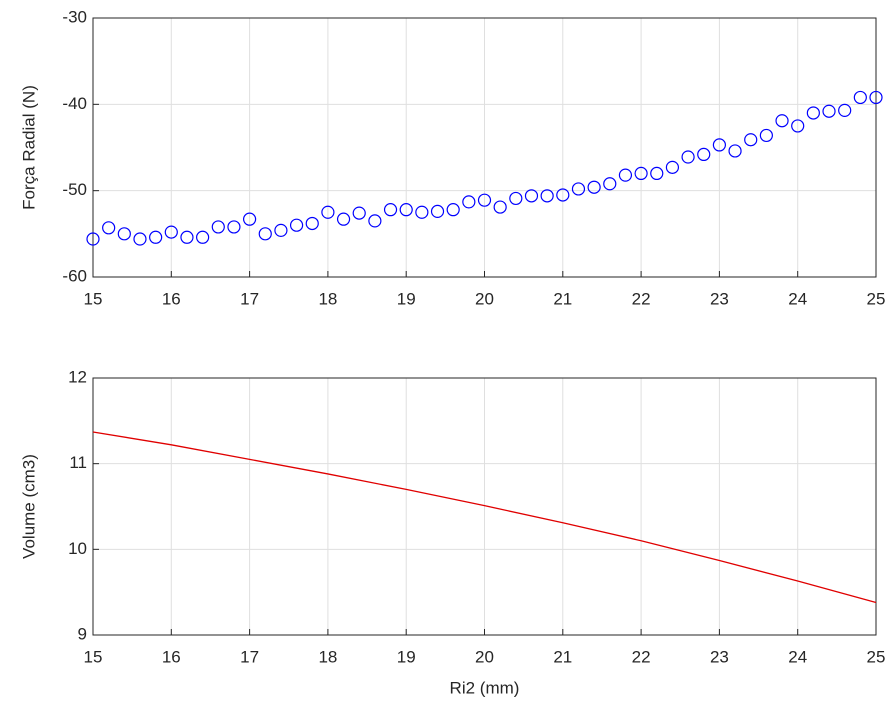  I want to click on y-tick-label: -50, so click(74, 189).